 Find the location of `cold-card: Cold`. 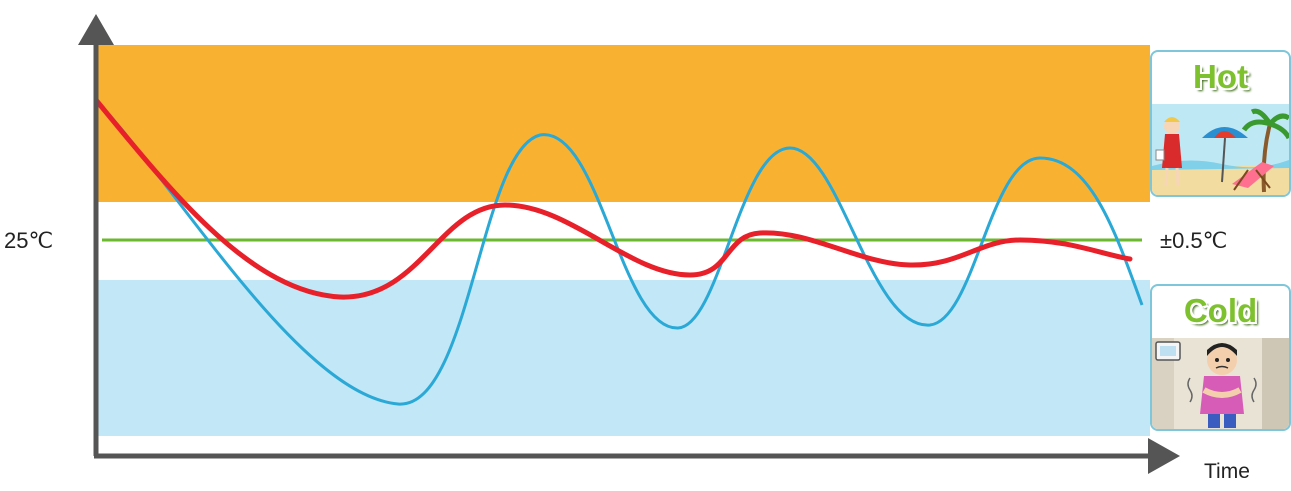

cold-card: Cold is located at coordinates (1220, 357).